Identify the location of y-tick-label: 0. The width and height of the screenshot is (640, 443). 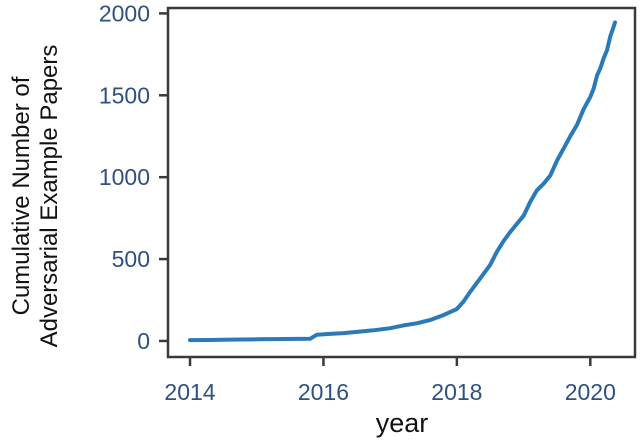
(143, 341).